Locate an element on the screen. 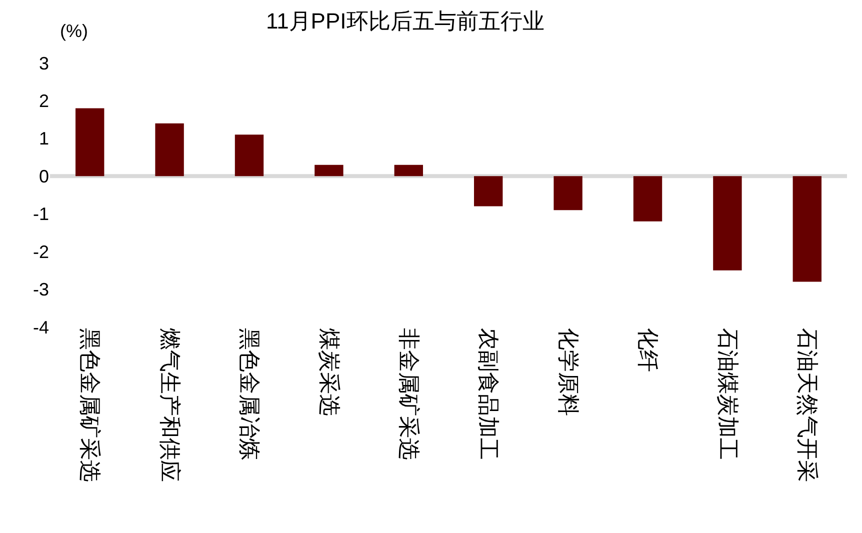 This screenshot has width=862, height=533. x-tick-label: 石油煤炭加工 is located at coordinates (727, 394).